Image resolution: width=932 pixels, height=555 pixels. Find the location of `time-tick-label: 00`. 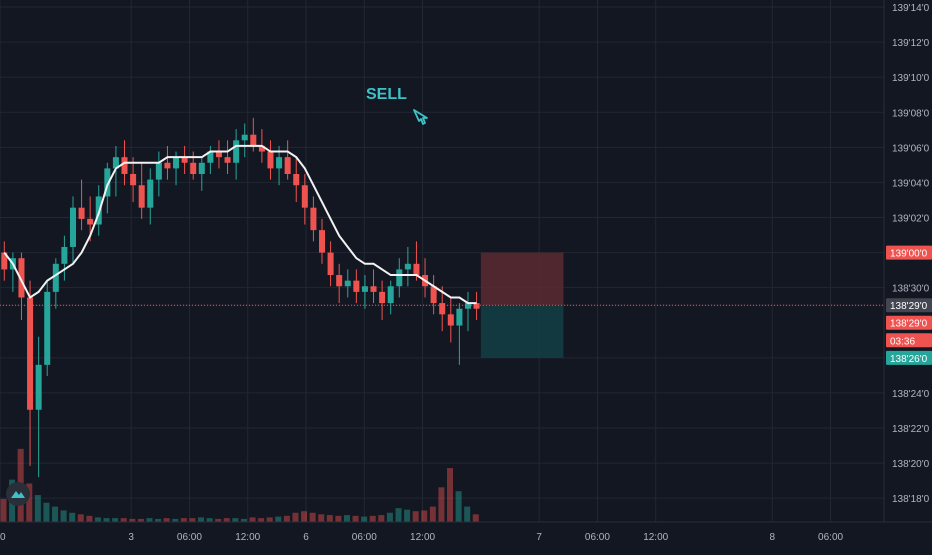

time-tick-label: 00 is located at coordinates (3, 537).